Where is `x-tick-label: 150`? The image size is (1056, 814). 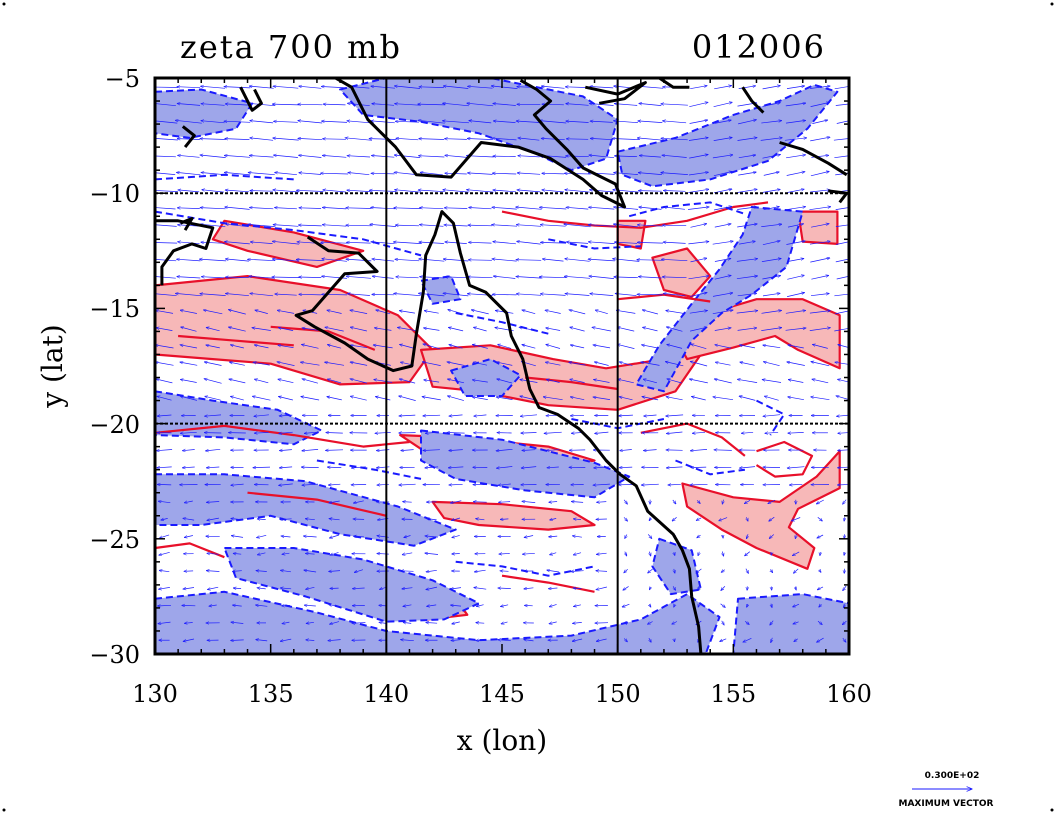 x-tick-label: 150 is located at coordinates (618, 694).